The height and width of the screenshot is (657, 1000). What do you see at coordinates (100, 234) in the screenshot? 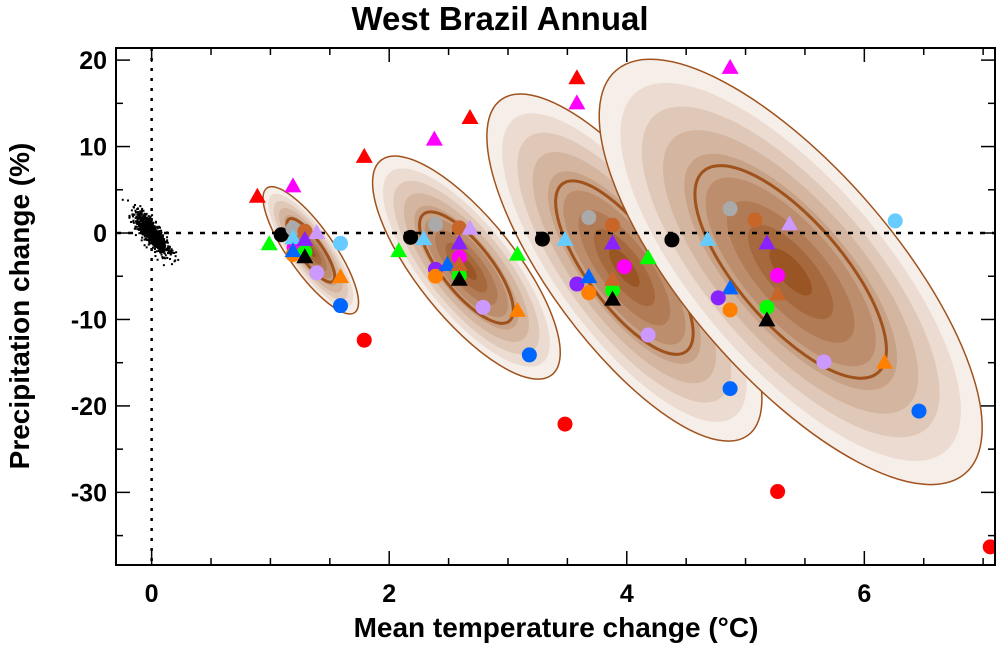
I see `y-tick-label: 0` at bounding box center [100, 234].